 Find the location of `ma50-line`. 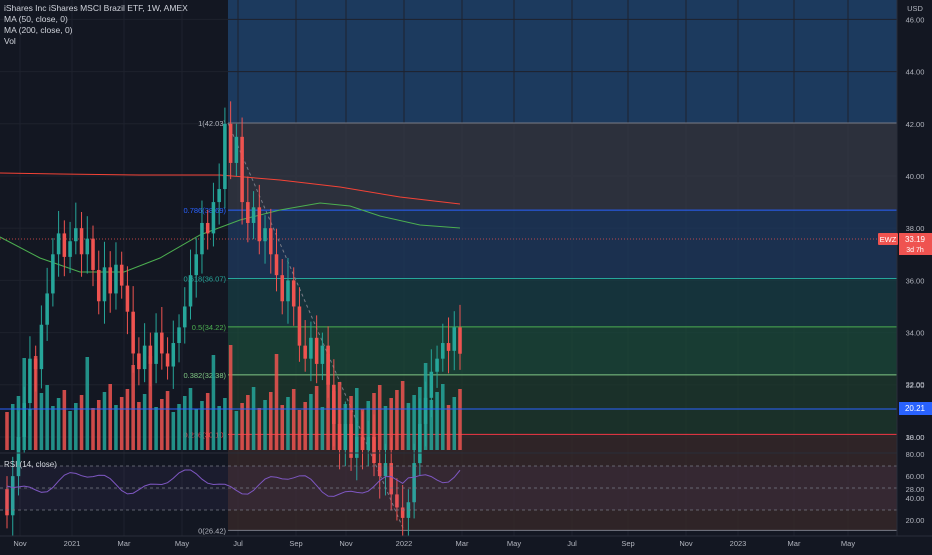

ma50-line is located at coordinates (230, 237).